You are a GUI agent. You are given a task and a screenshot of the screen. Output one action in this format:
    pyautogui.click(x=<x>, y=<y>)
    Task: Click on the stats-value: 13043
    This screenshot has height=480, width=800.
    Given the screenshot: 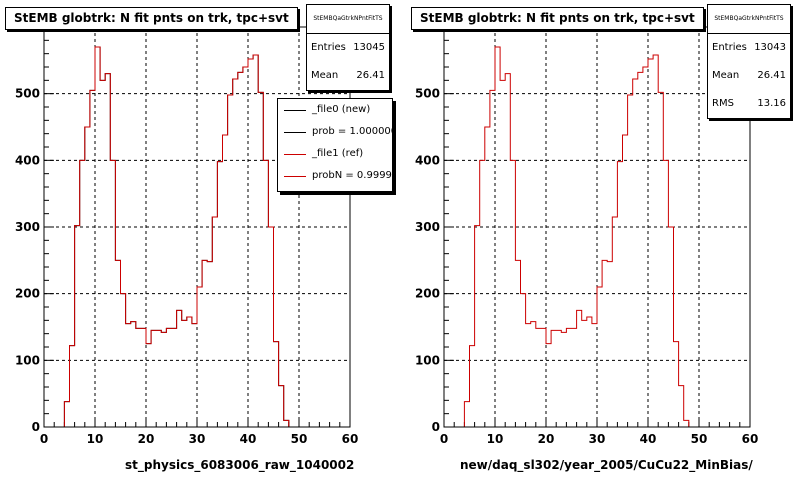 What is the action you would take?
    pyautogui.click(x=770, y=47)
    